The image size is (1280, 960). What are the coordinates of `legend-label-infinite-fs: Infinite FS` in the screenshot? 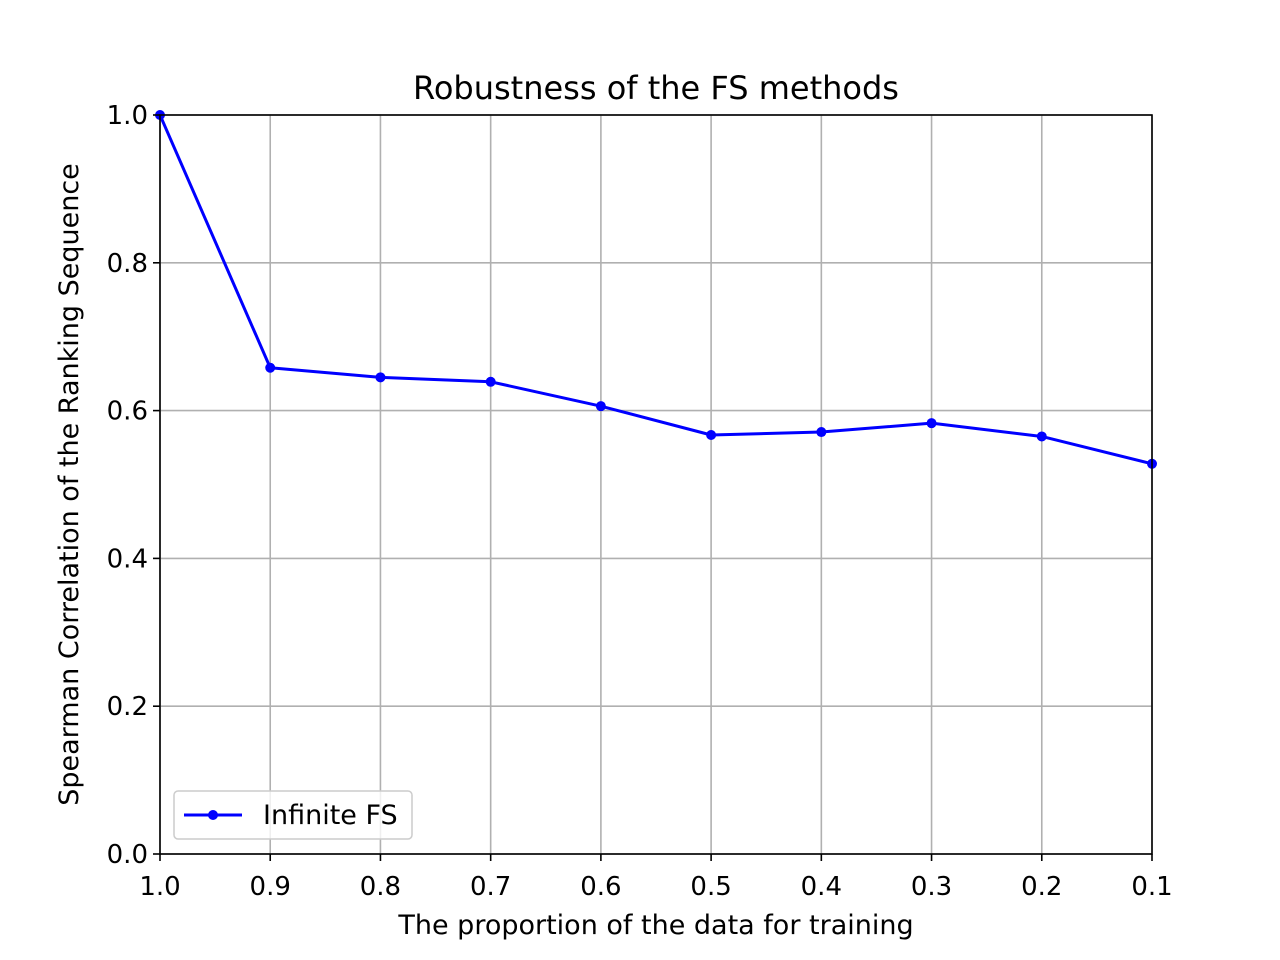 It's located at (330, 815).